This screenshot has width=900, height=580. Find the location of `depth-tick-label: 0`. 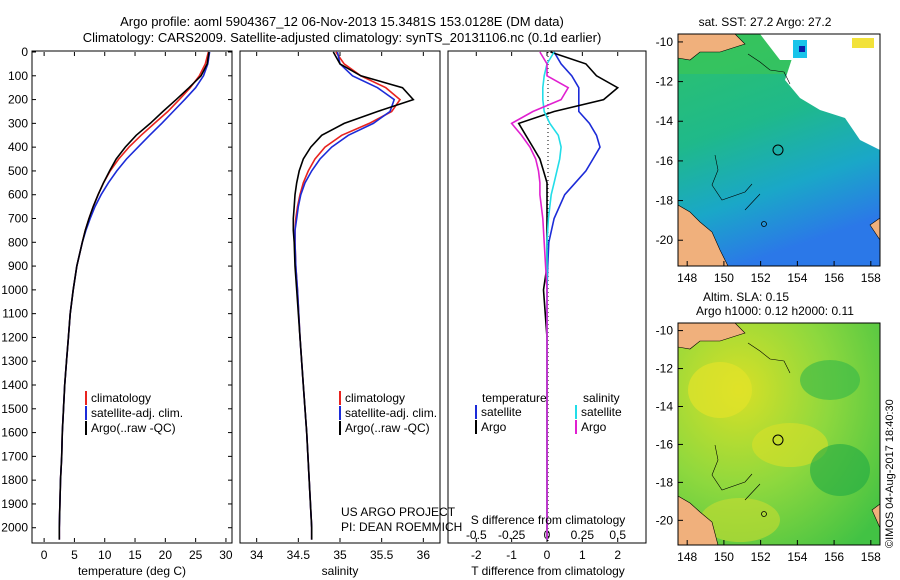

depth-tick-label: 0 is located at coordinates (24, 52).